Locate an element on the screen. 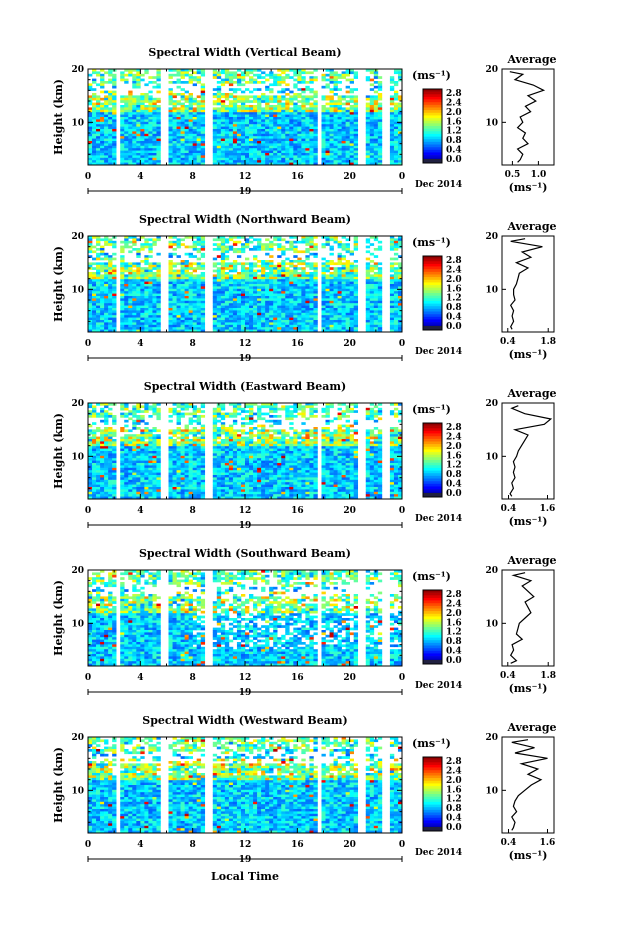  date-month-year: Dec 2014 is located at coordinates (438, 185).